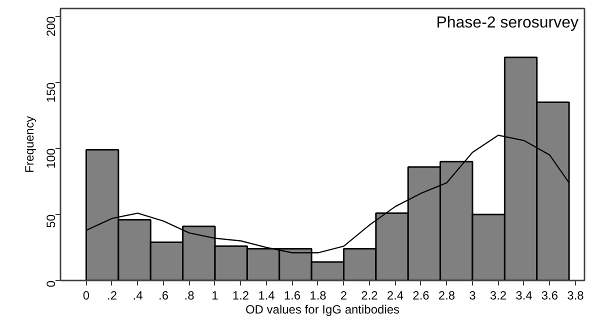 Image resolution: width=600 pixels, height=326 pixels. What do you see at coordinates (507, 23) in the screenshot?
I see `chart-title: Phase-2 serosurvey` at bounding box center [507, 23].